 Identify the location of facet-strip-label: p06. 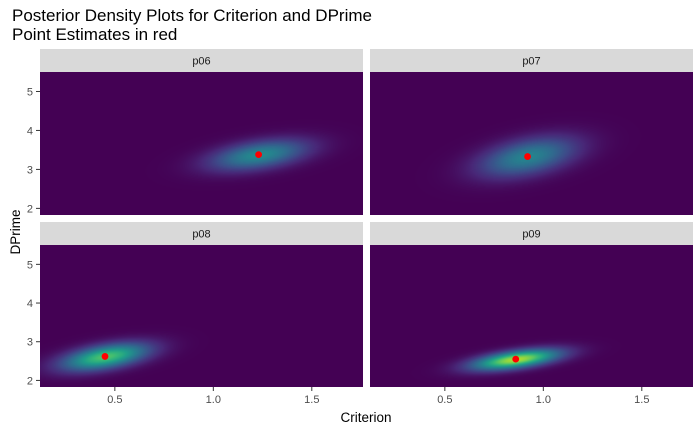
(201, 62).